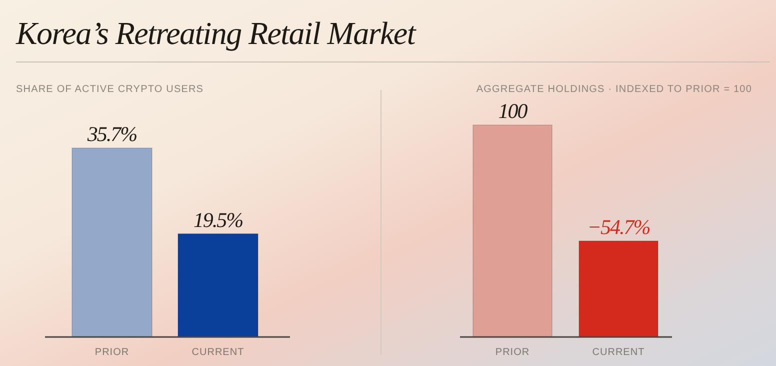 The image size is (776, 366). Describe the element at coordinates (513, 111) in the screenshot. I see `data-label: 100` at that location.